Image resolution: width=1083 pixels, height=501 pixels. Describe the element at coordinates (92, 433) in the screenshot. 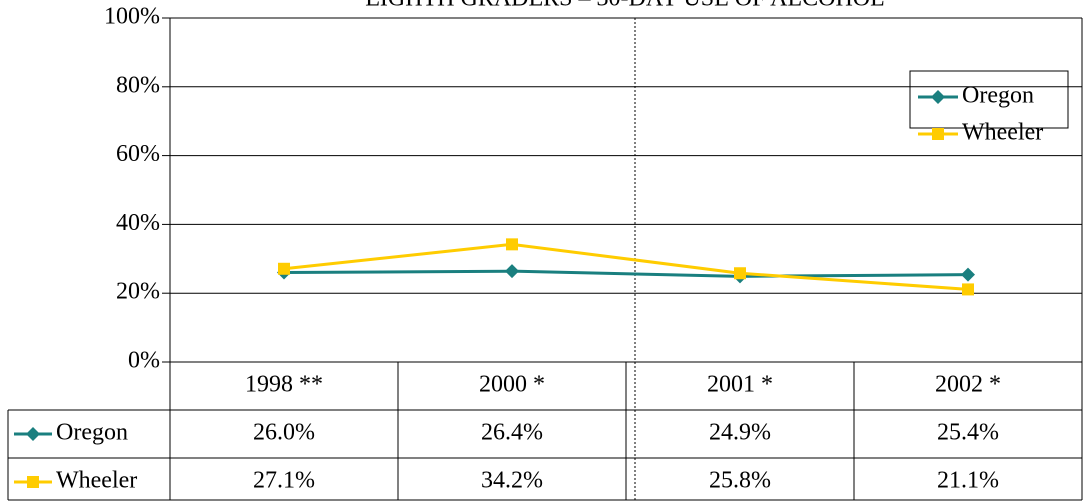

I see `table-row-label: Oregon` at that location.